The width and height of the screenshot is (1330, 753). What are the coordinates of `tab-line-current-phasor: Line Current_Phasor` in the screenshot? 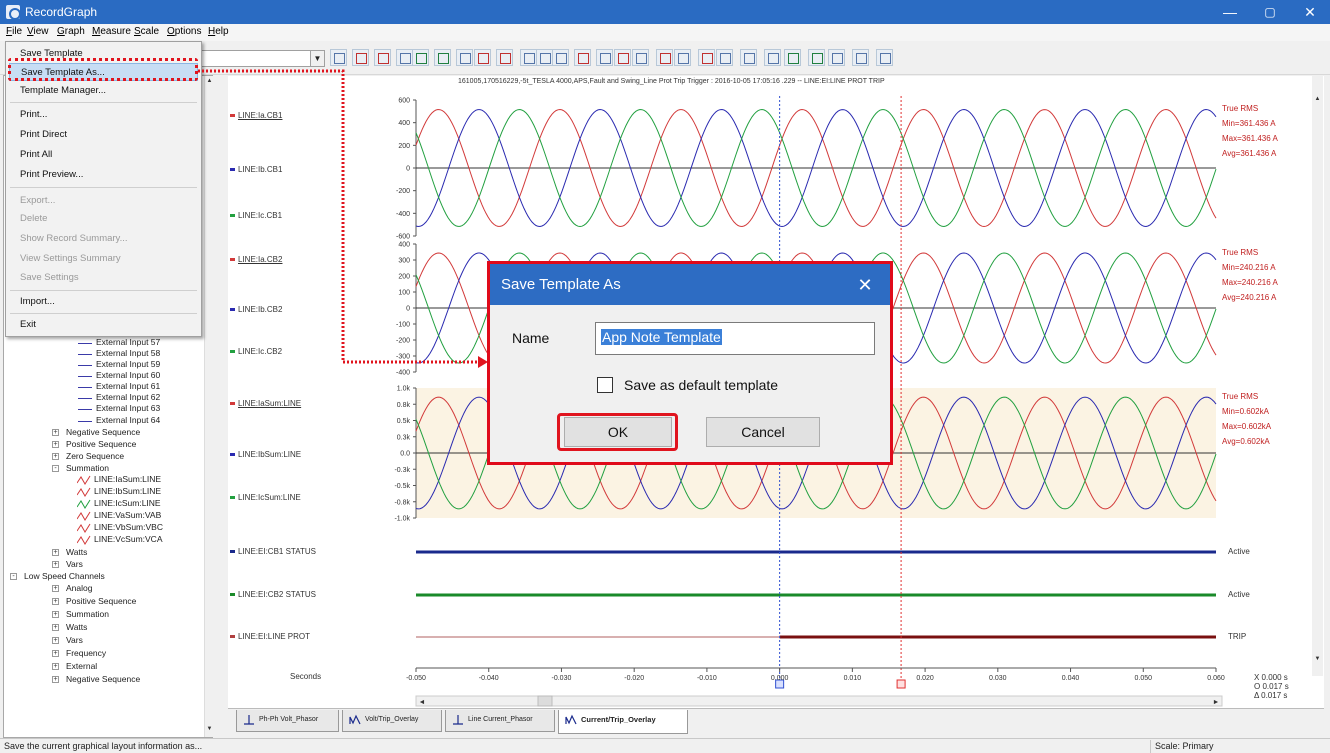 It's located at (500, 721).